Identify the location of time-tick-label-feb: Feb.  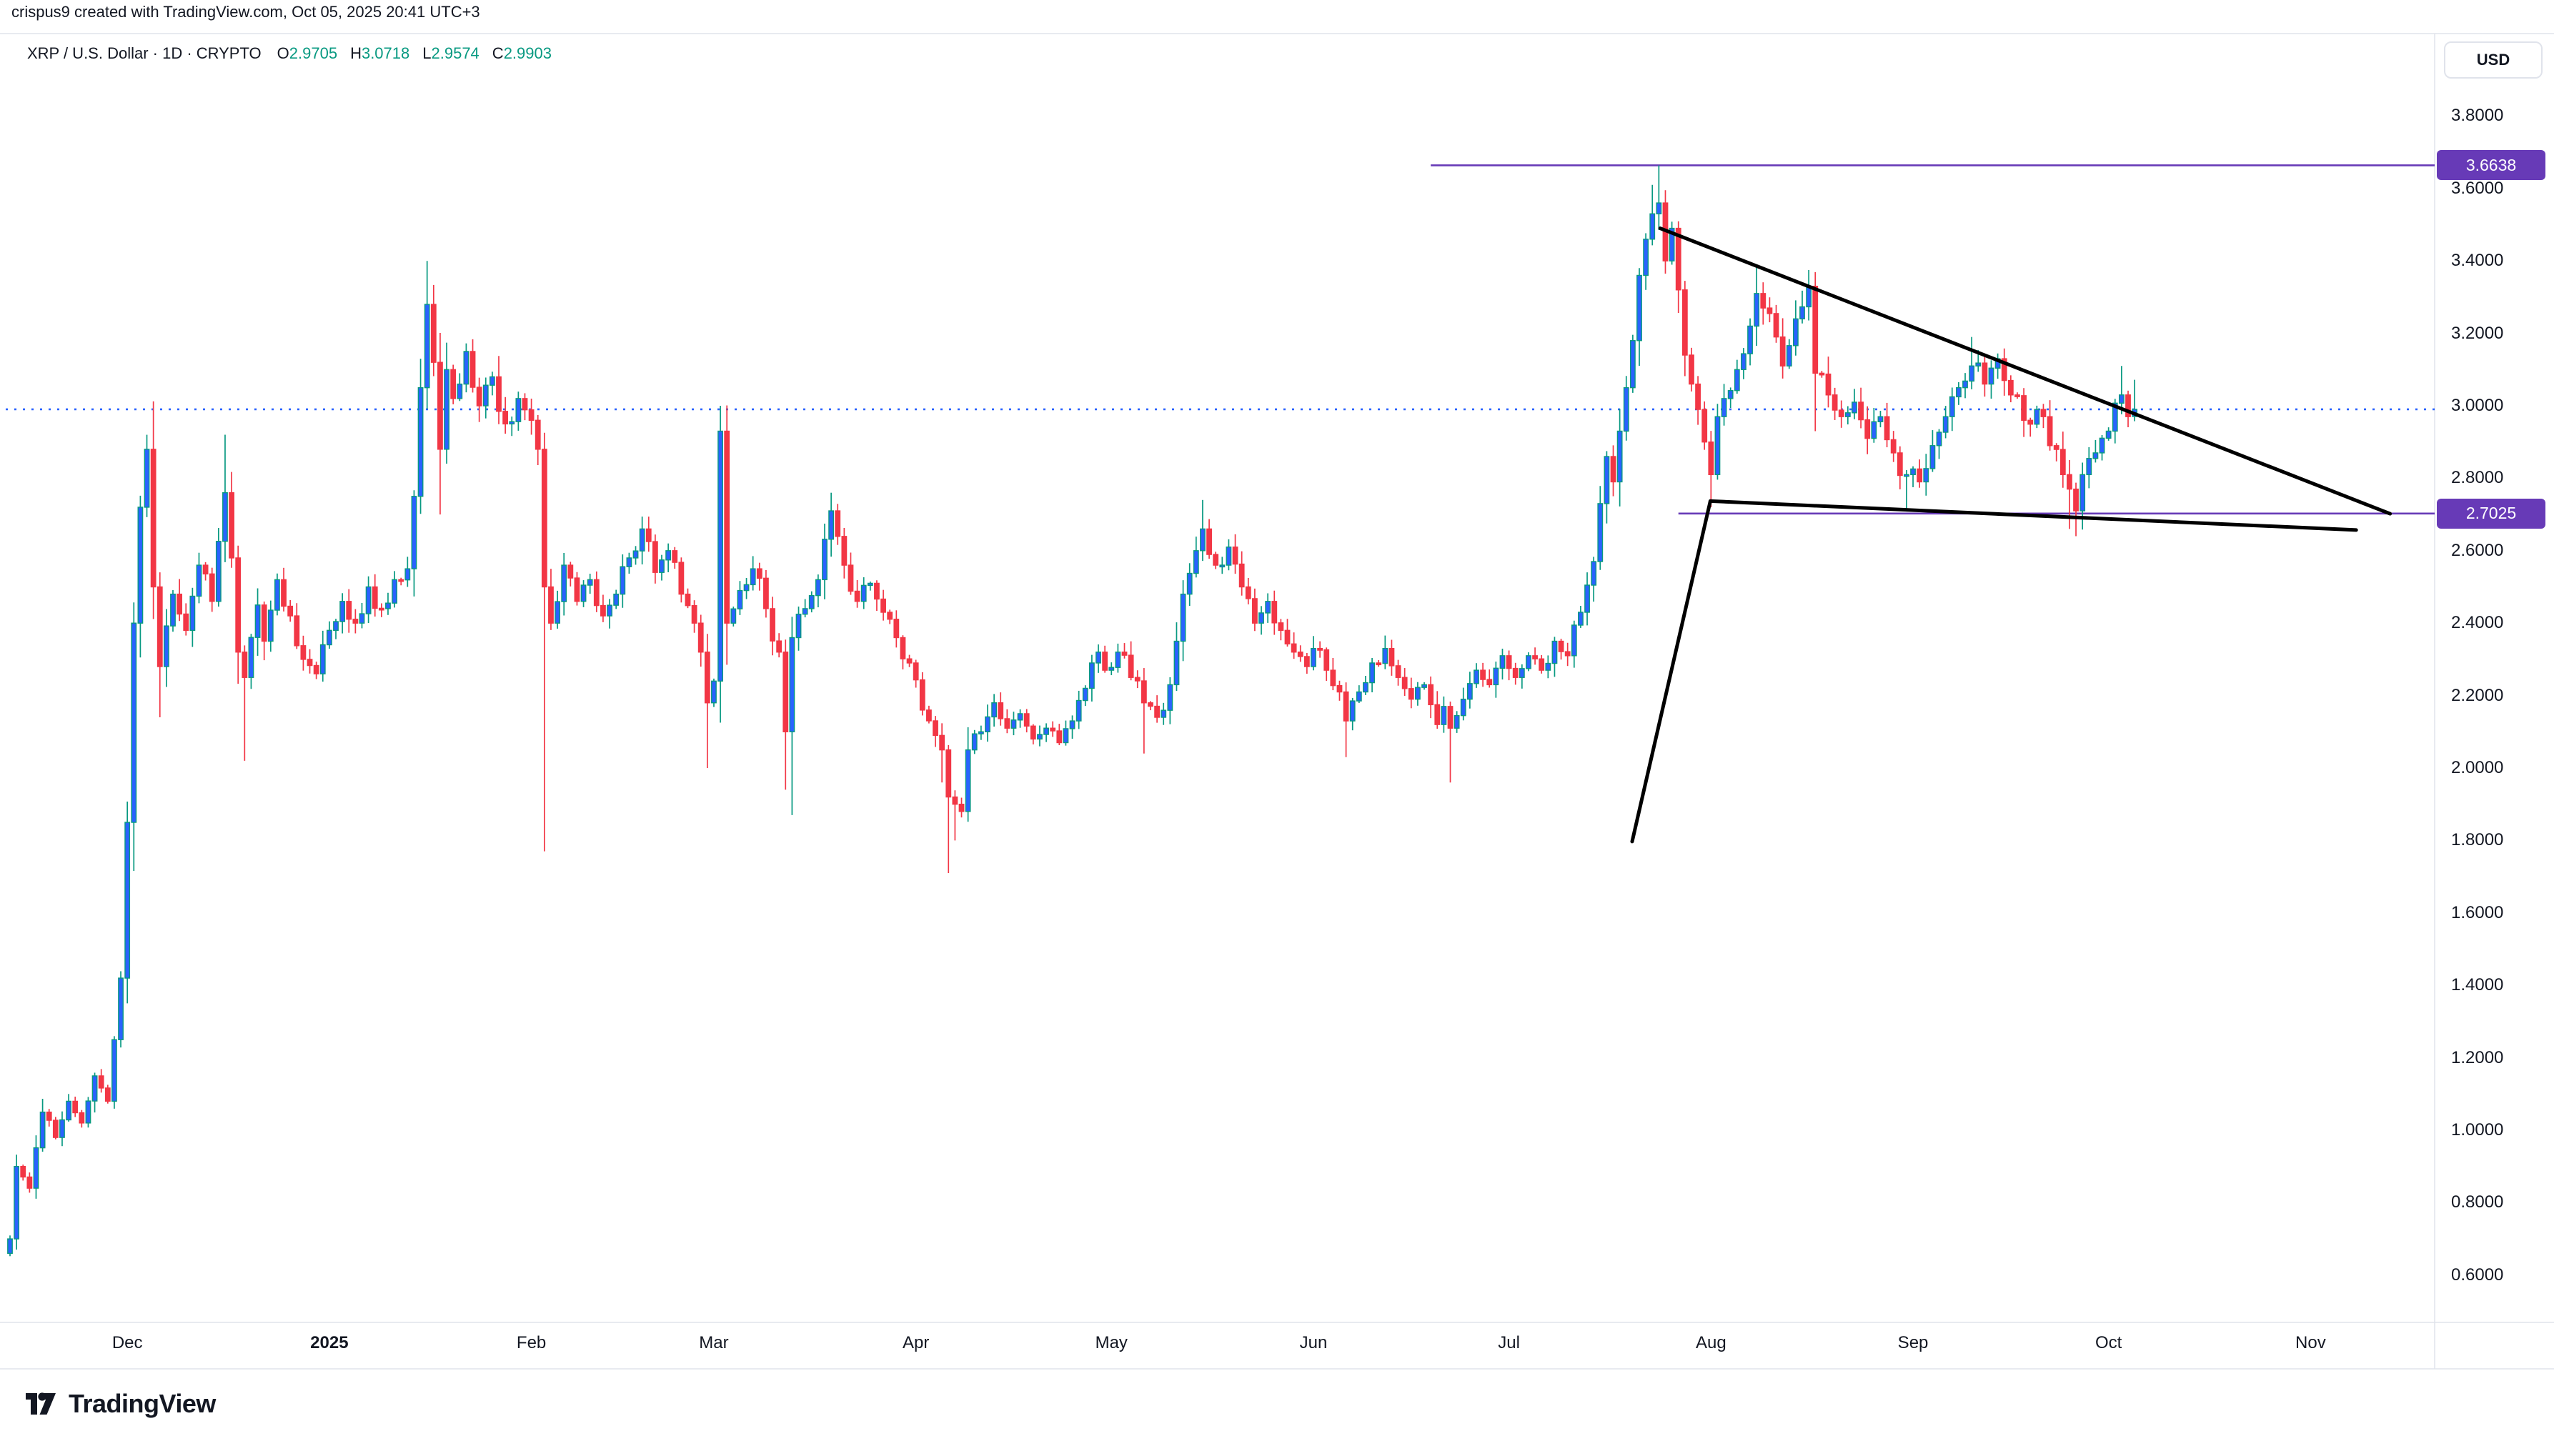
(531, 1342).